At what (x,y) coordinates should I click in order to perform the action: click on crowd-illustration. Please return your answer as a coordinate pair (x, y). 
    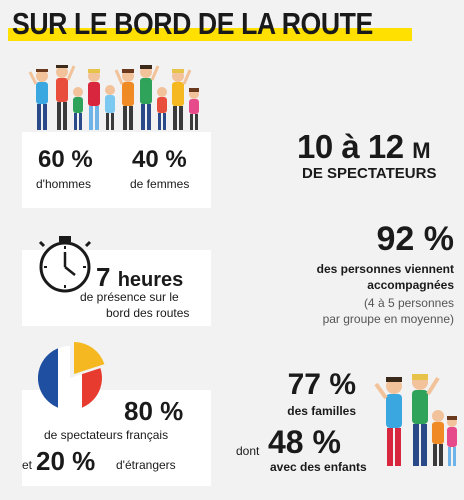
    Looking at the image, I should click on (113, 97).